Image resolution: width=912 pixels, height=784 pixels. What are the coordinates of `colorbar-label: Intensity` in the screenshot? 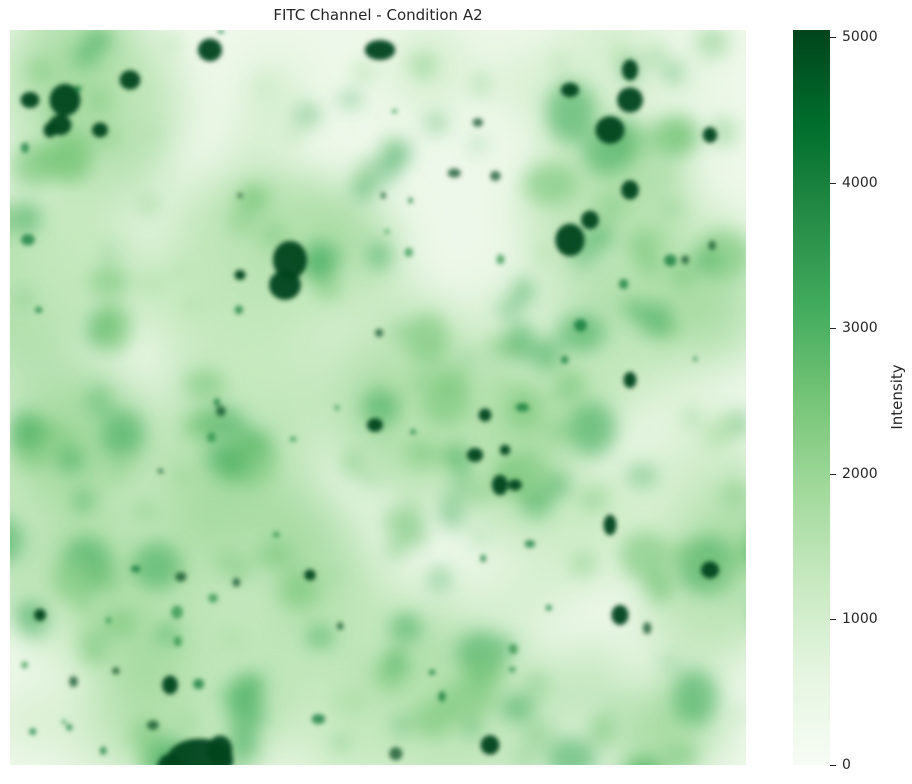 It's located at (897, 397).